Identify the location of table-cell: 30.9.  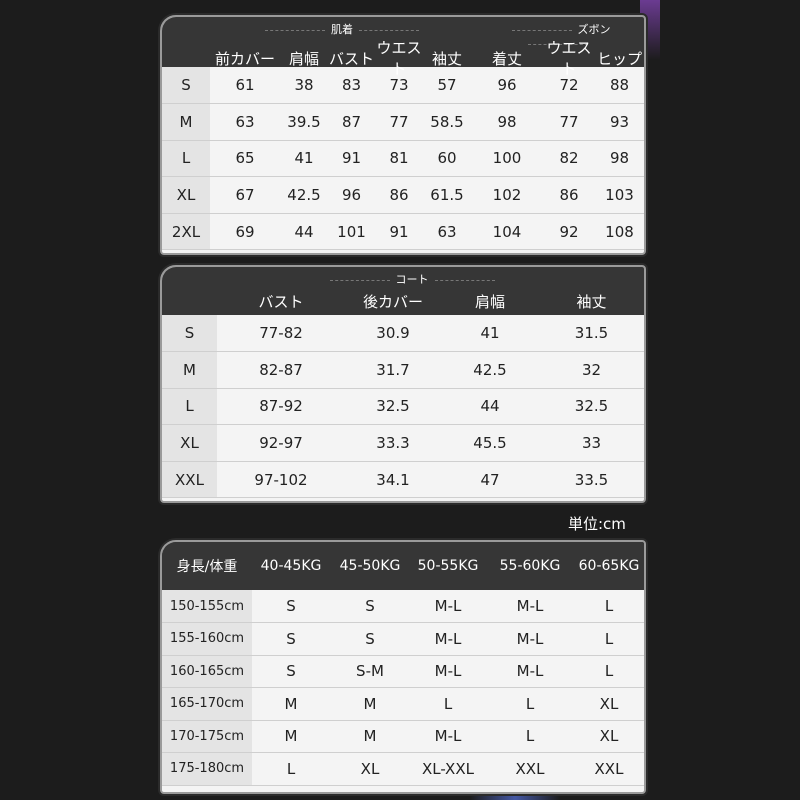
(393, 334).